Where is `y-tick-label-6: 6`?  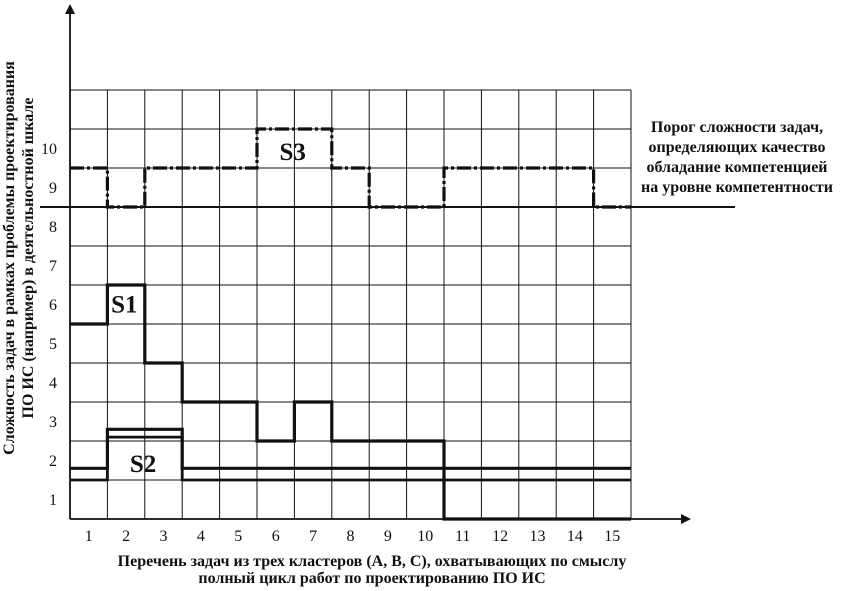
y-tick-label-6: 6 is located at coordinates (53, 305).